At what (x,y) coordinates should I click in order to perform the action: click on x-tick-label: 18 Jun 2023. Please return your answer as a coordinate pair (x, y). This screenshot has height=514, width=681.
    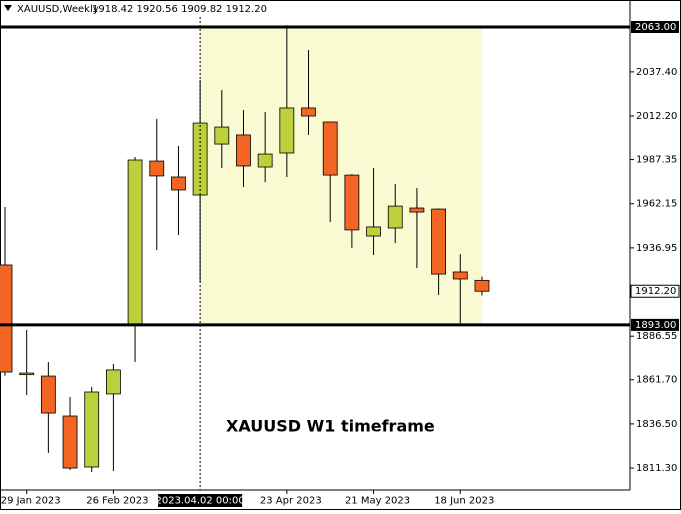
    Looking at the image, I should click on (464, 501).